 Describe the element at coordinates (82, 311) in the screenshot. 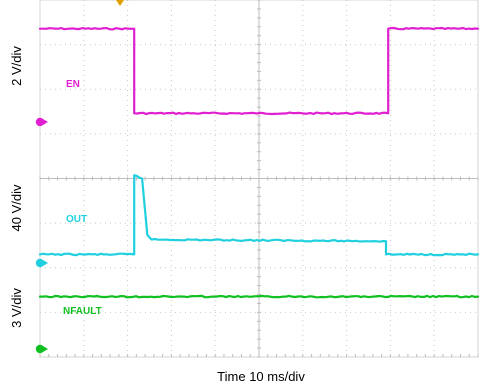

I see `series-label-nfault: NFAULT` at that location.